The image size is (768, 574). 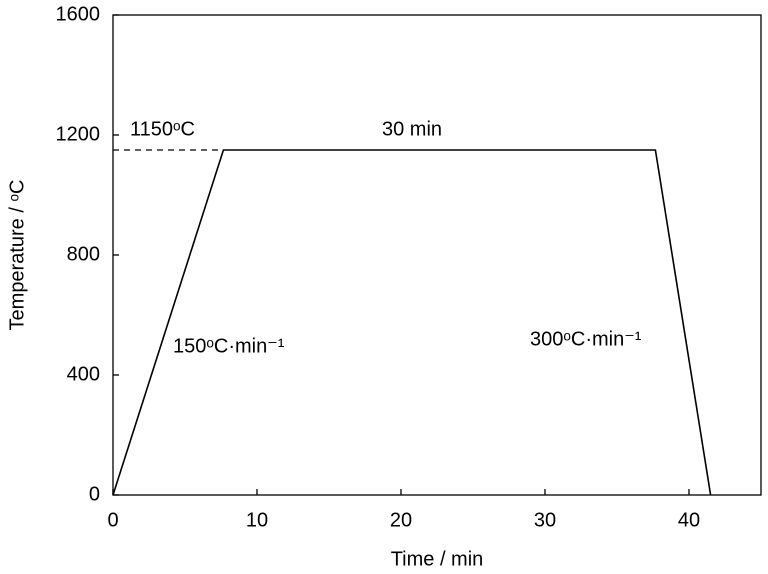 What do you see at coordinates (83, 254) in the screenshot?
I see `y-tick-label: 800` at bounding box center [83, 254].